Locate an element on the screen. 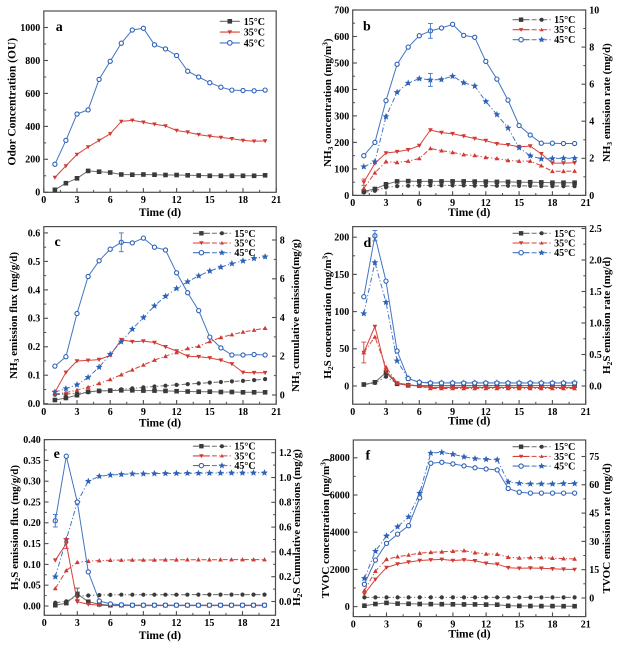 The width and height of the screenshot is (625, 654). svg-text: NH3 cumulative emissions(mg/g) is located at coordinates (296, 315).